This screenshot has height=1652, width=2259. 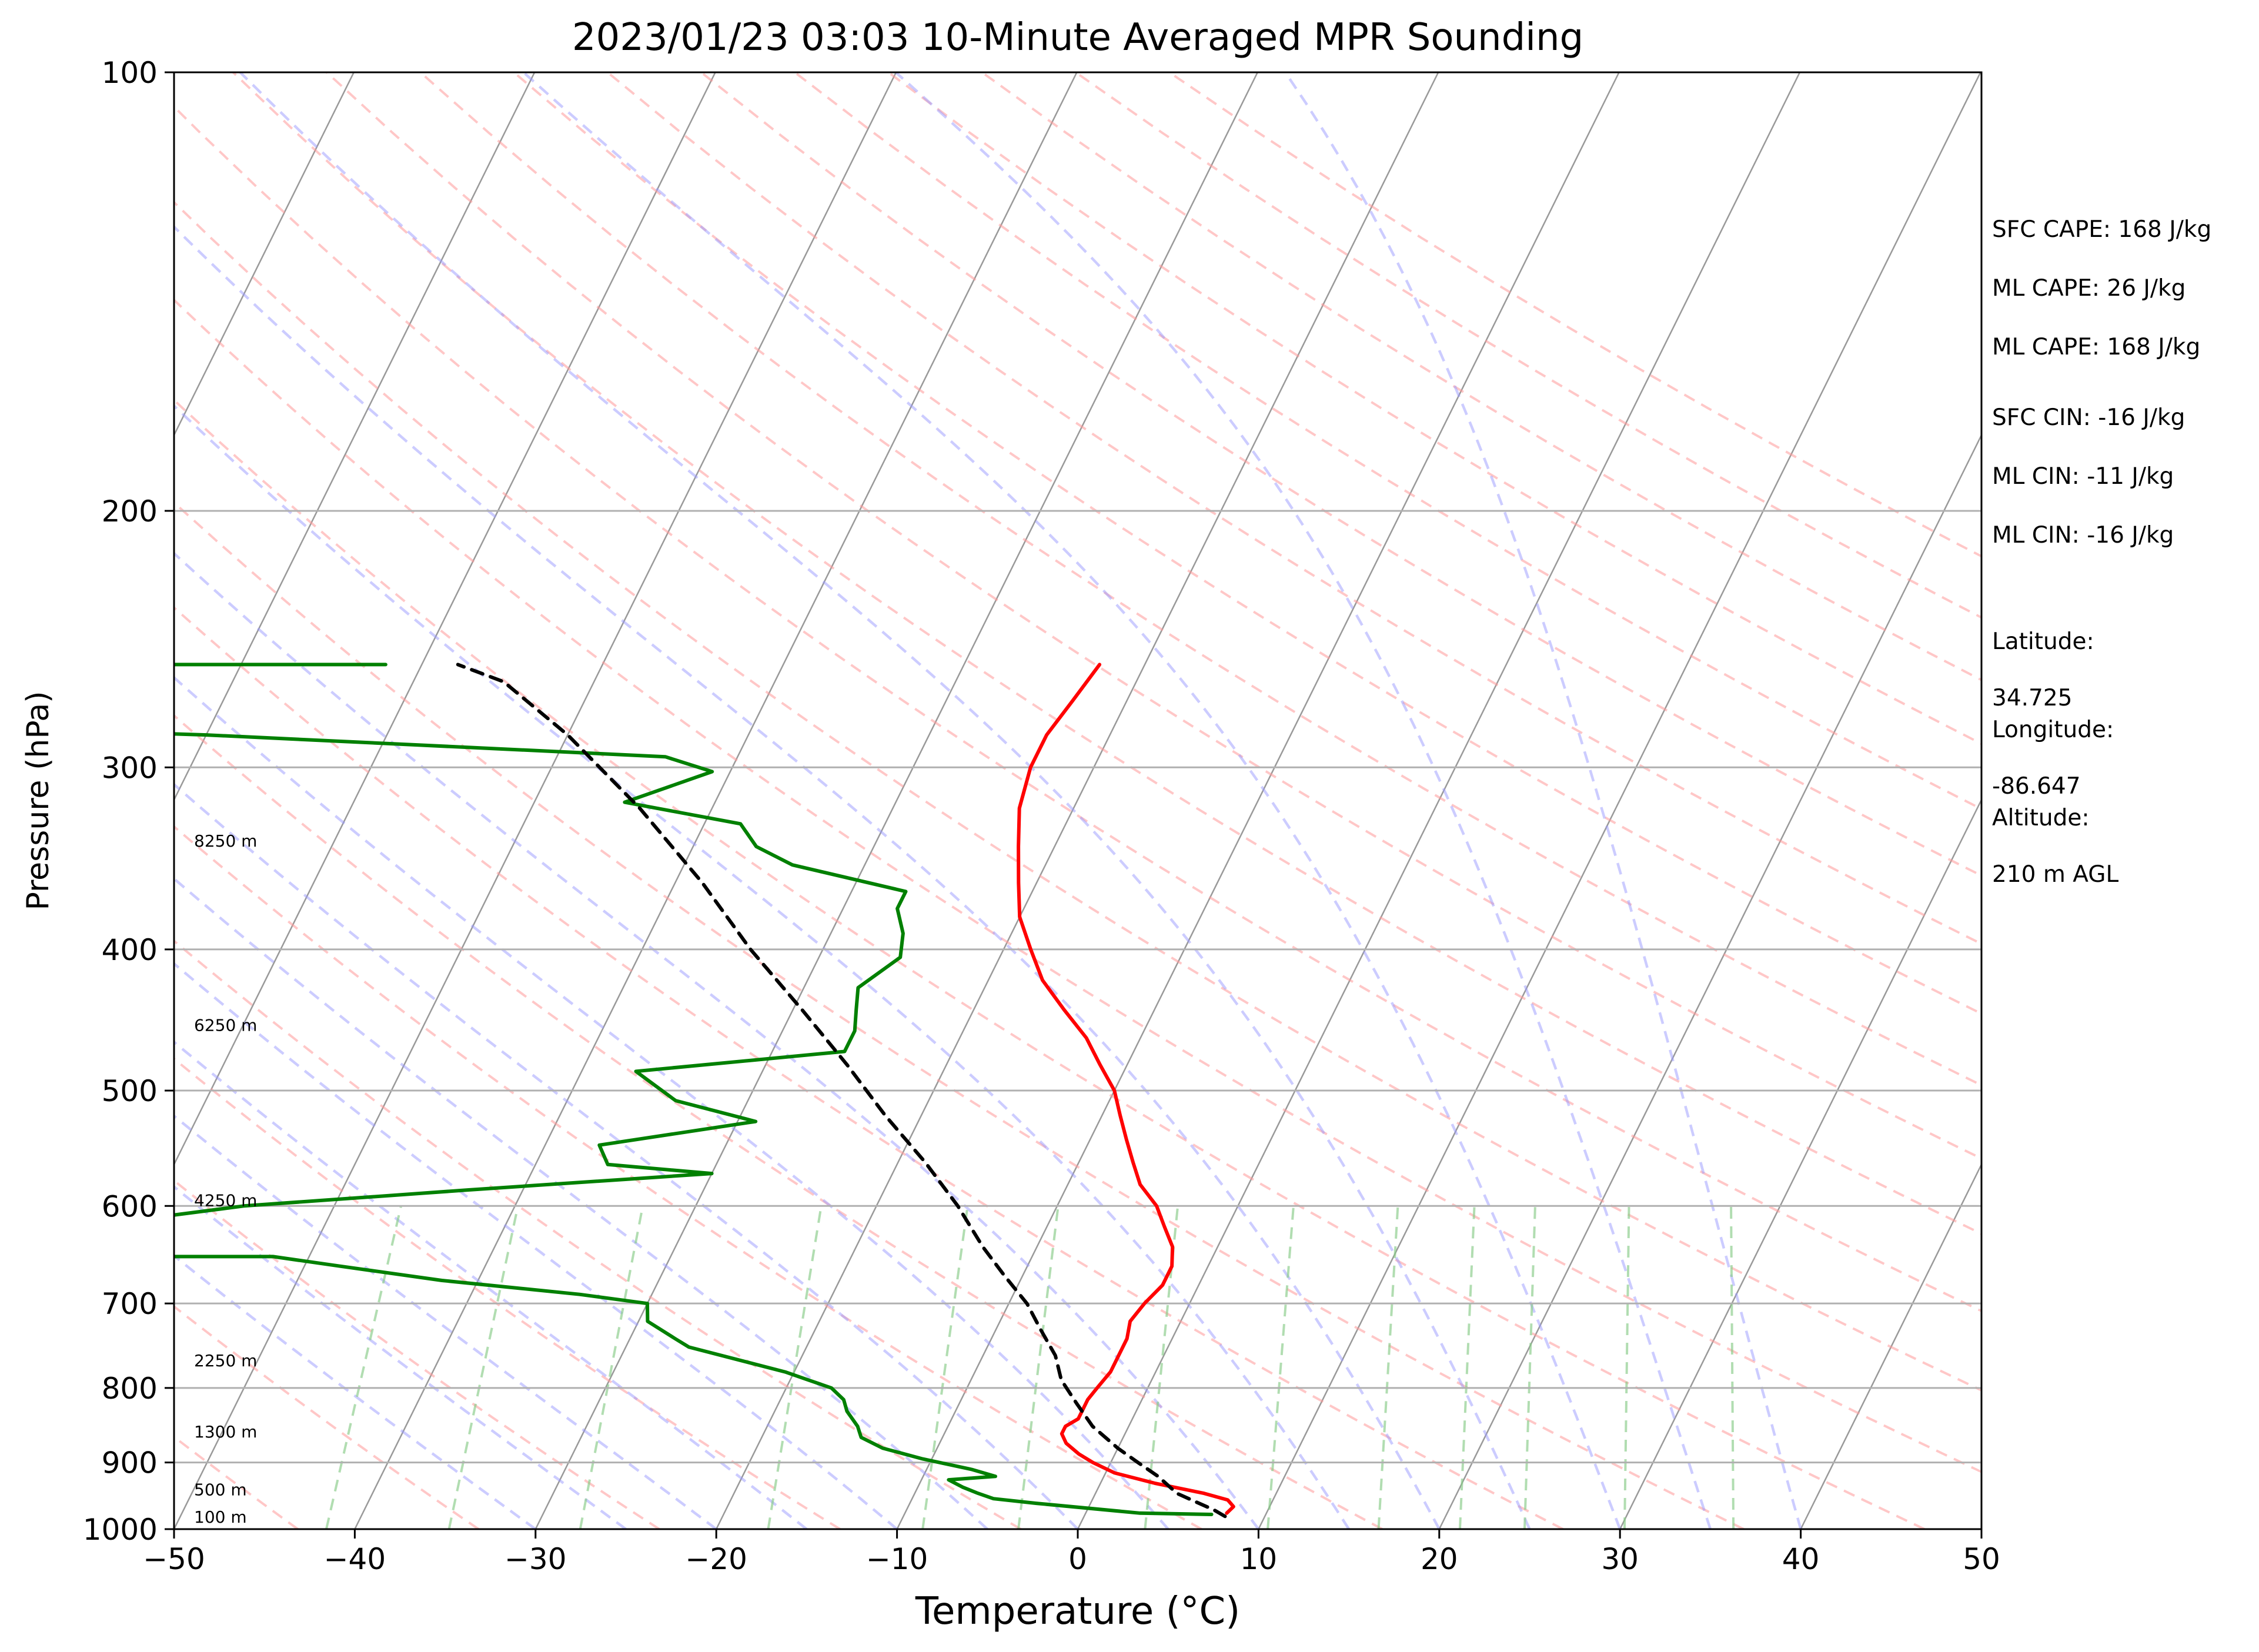 I want to click on stat-annotation: SFC CIN: -16 J/kg, so click(x=2088, y=418).